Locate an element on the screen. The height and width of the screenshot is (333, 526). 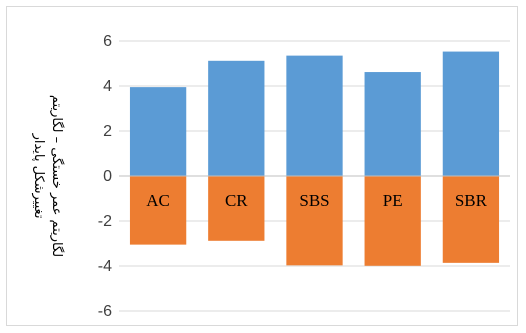
y-tick-label: 0 is located at coordinates (107, 176).